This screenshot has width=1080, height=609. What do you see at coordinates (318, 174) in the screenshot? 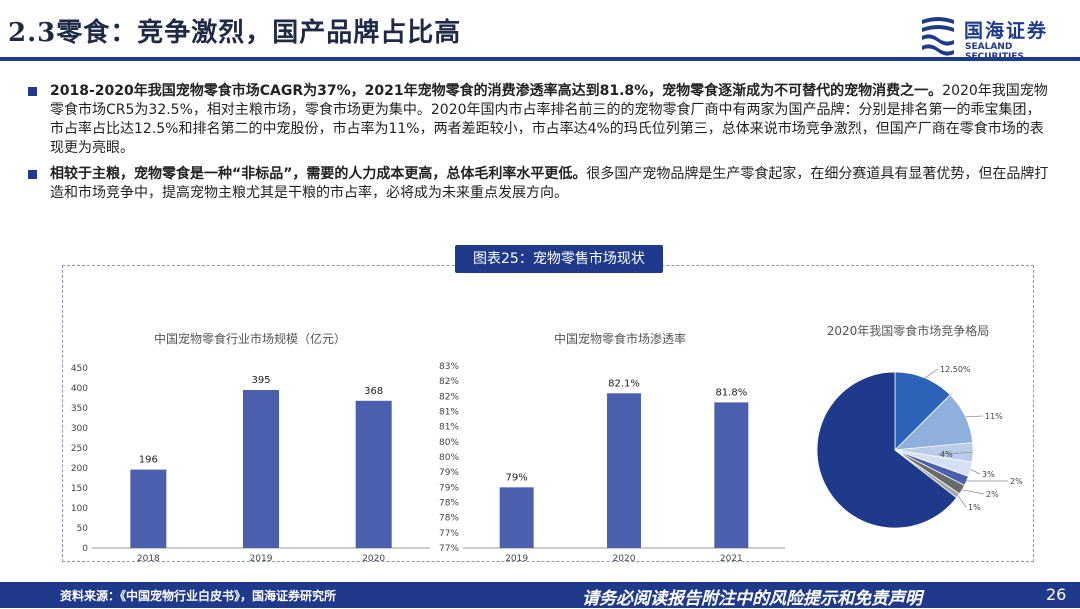
I see `bullet-bold-text: 相较于主粮，宠物零食是一种“非标品”，需要的人力成本更高，总体毛利率水平更低。` at bounding box center [318, 174].